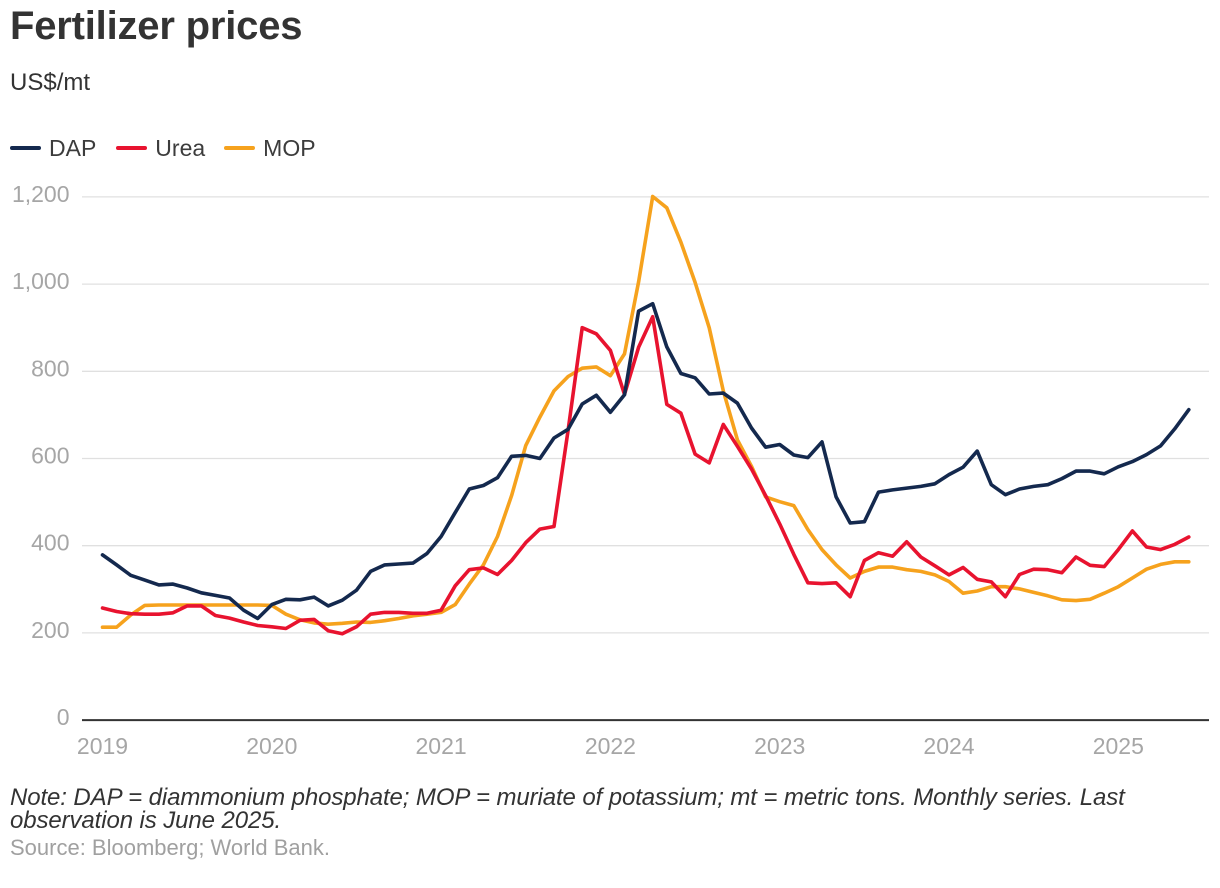  I want to click on svg-text: 1,000, so click(41, 281).